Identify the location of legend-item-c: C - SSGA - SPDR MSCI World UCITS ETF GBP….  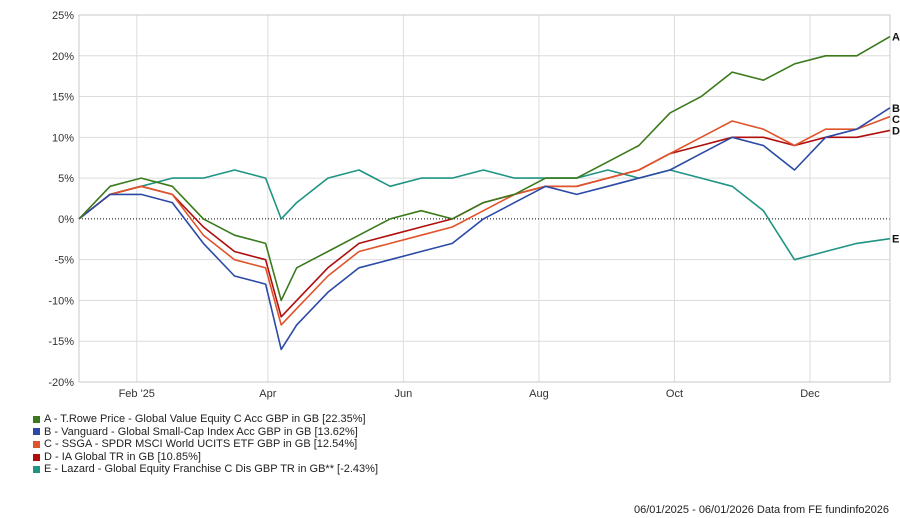
(205, 444).